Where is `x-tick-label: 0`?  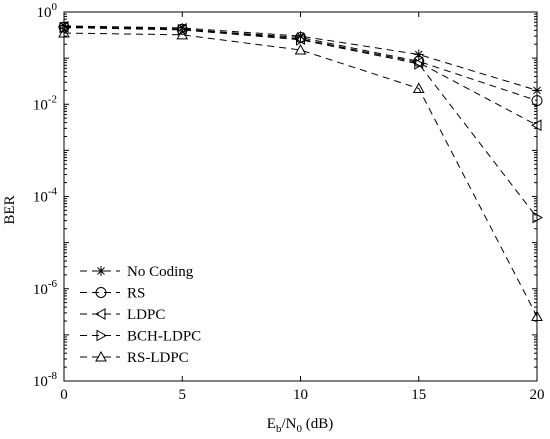 x-tick-label: 0 is located at coordinates (64, 395).